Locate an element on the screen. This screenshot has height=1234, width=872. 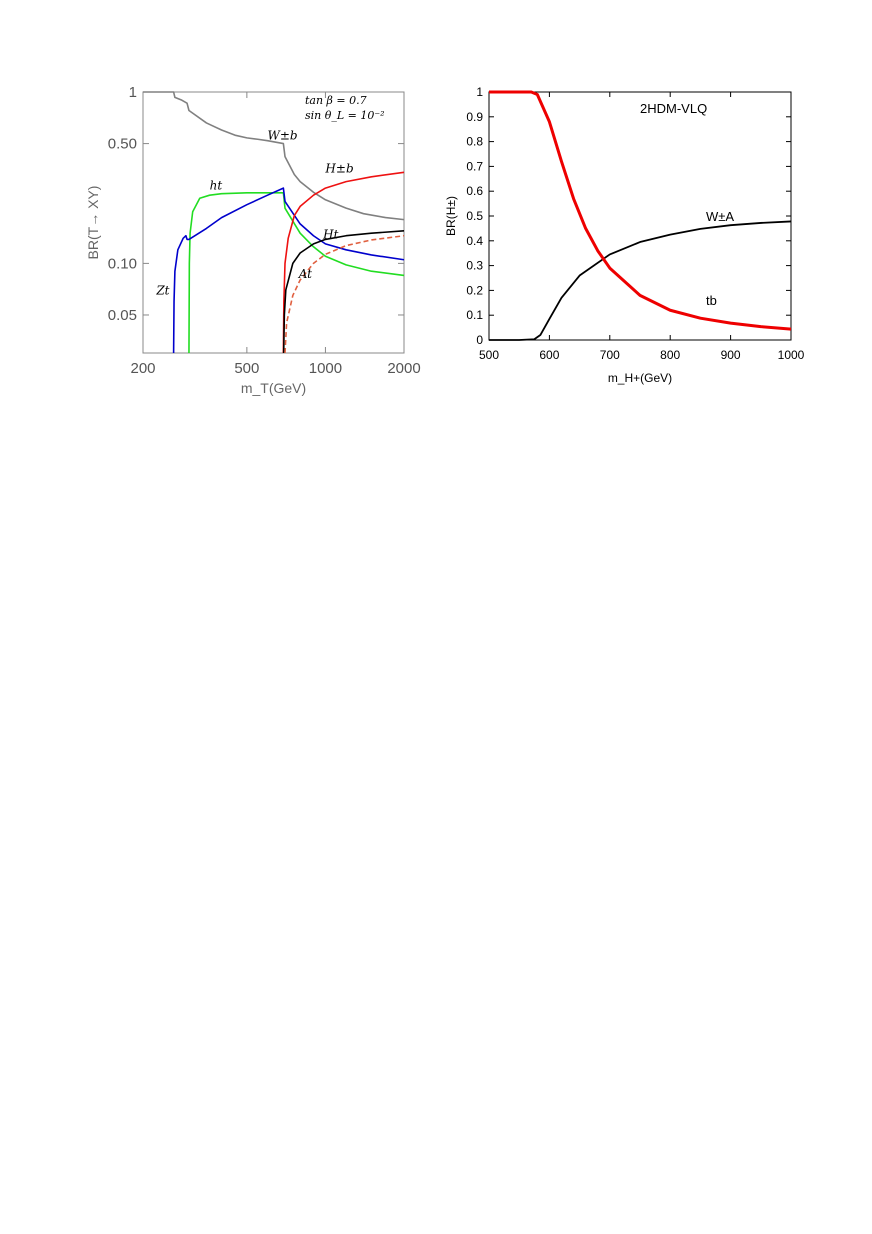
series-wb is located at coordinates (274, 156).